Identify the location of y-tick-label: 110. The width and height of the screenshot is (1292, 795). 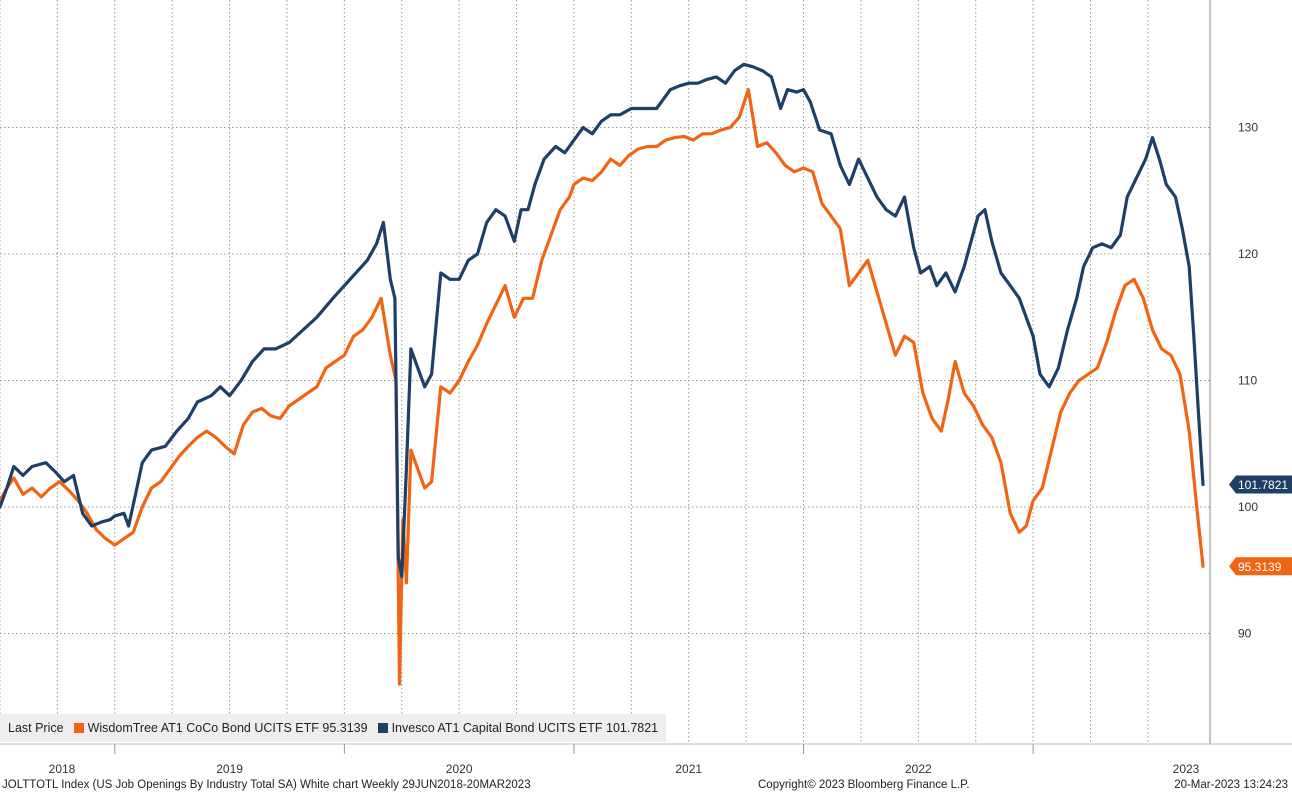
(1247, 381).